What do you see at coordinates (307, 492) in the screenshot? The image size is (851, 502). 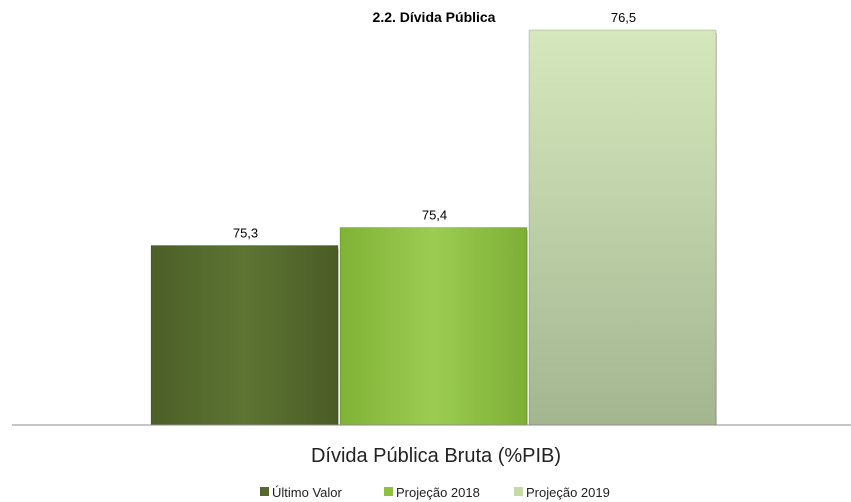 I see `legend-label: Último Valor` at bounding box center [307, 492].